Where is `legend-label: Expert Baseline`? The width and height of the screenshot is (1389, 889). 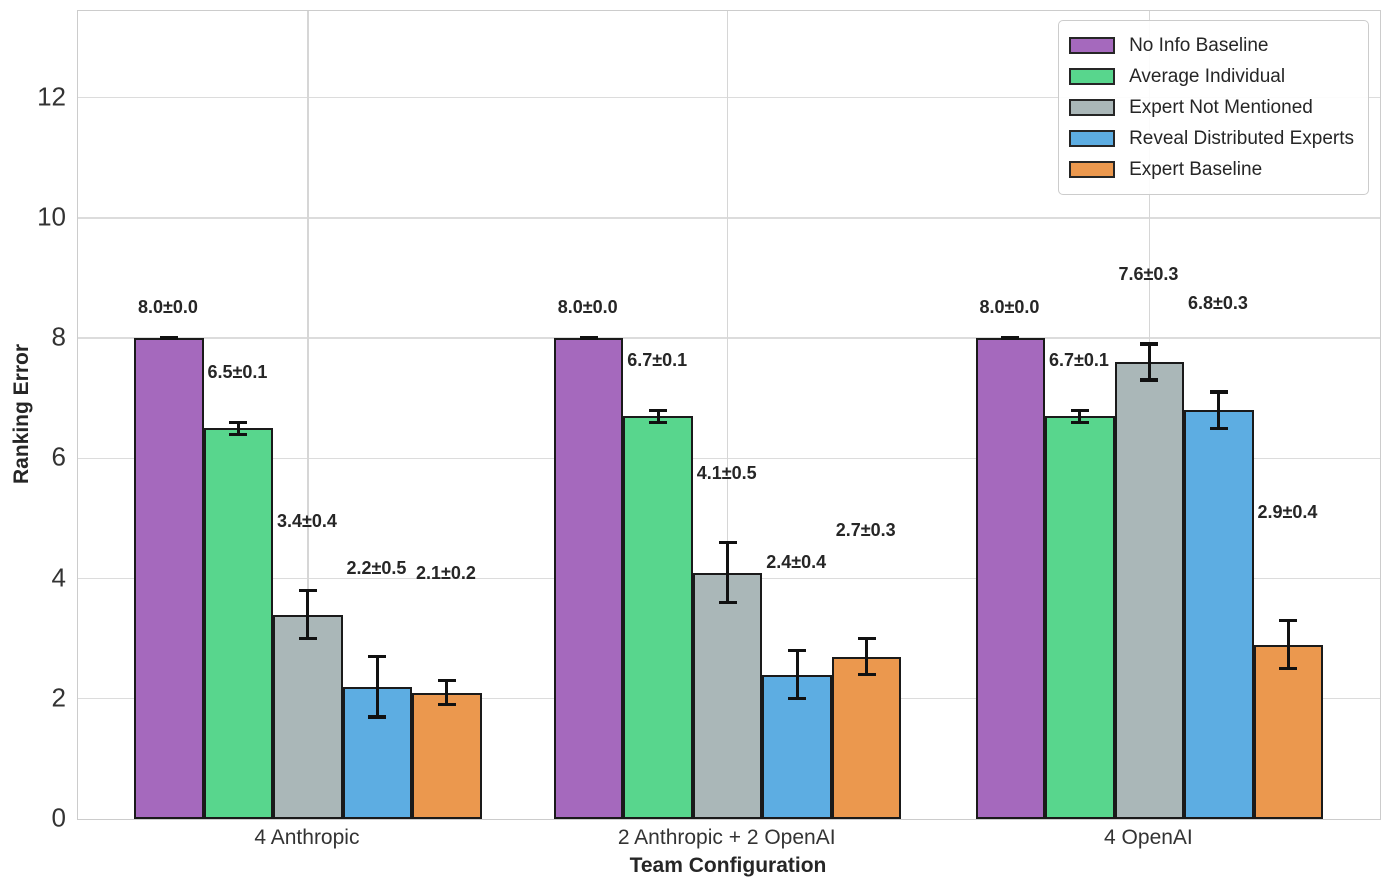 legend-label: Expert Baseline is located at coordinates (1196, 169).